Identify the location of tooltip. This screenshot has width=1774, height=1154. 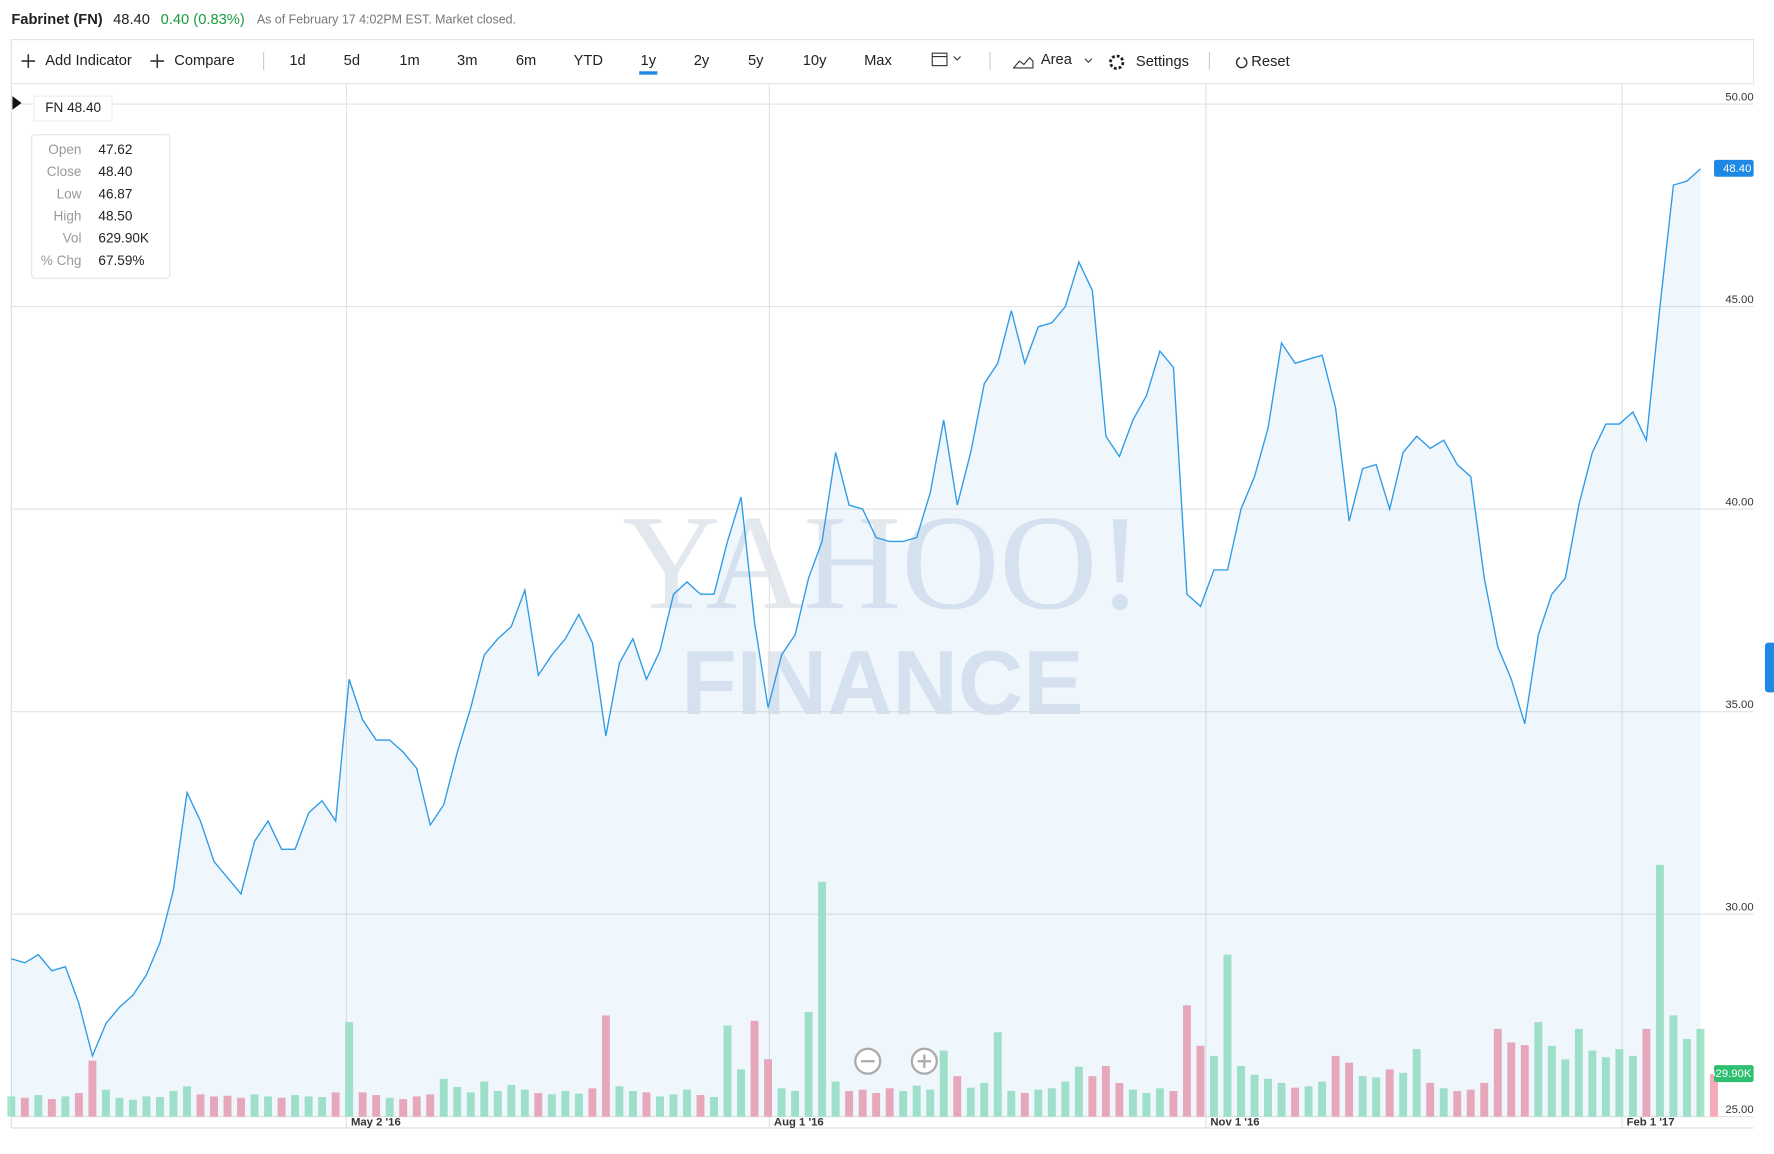
(101, 206).